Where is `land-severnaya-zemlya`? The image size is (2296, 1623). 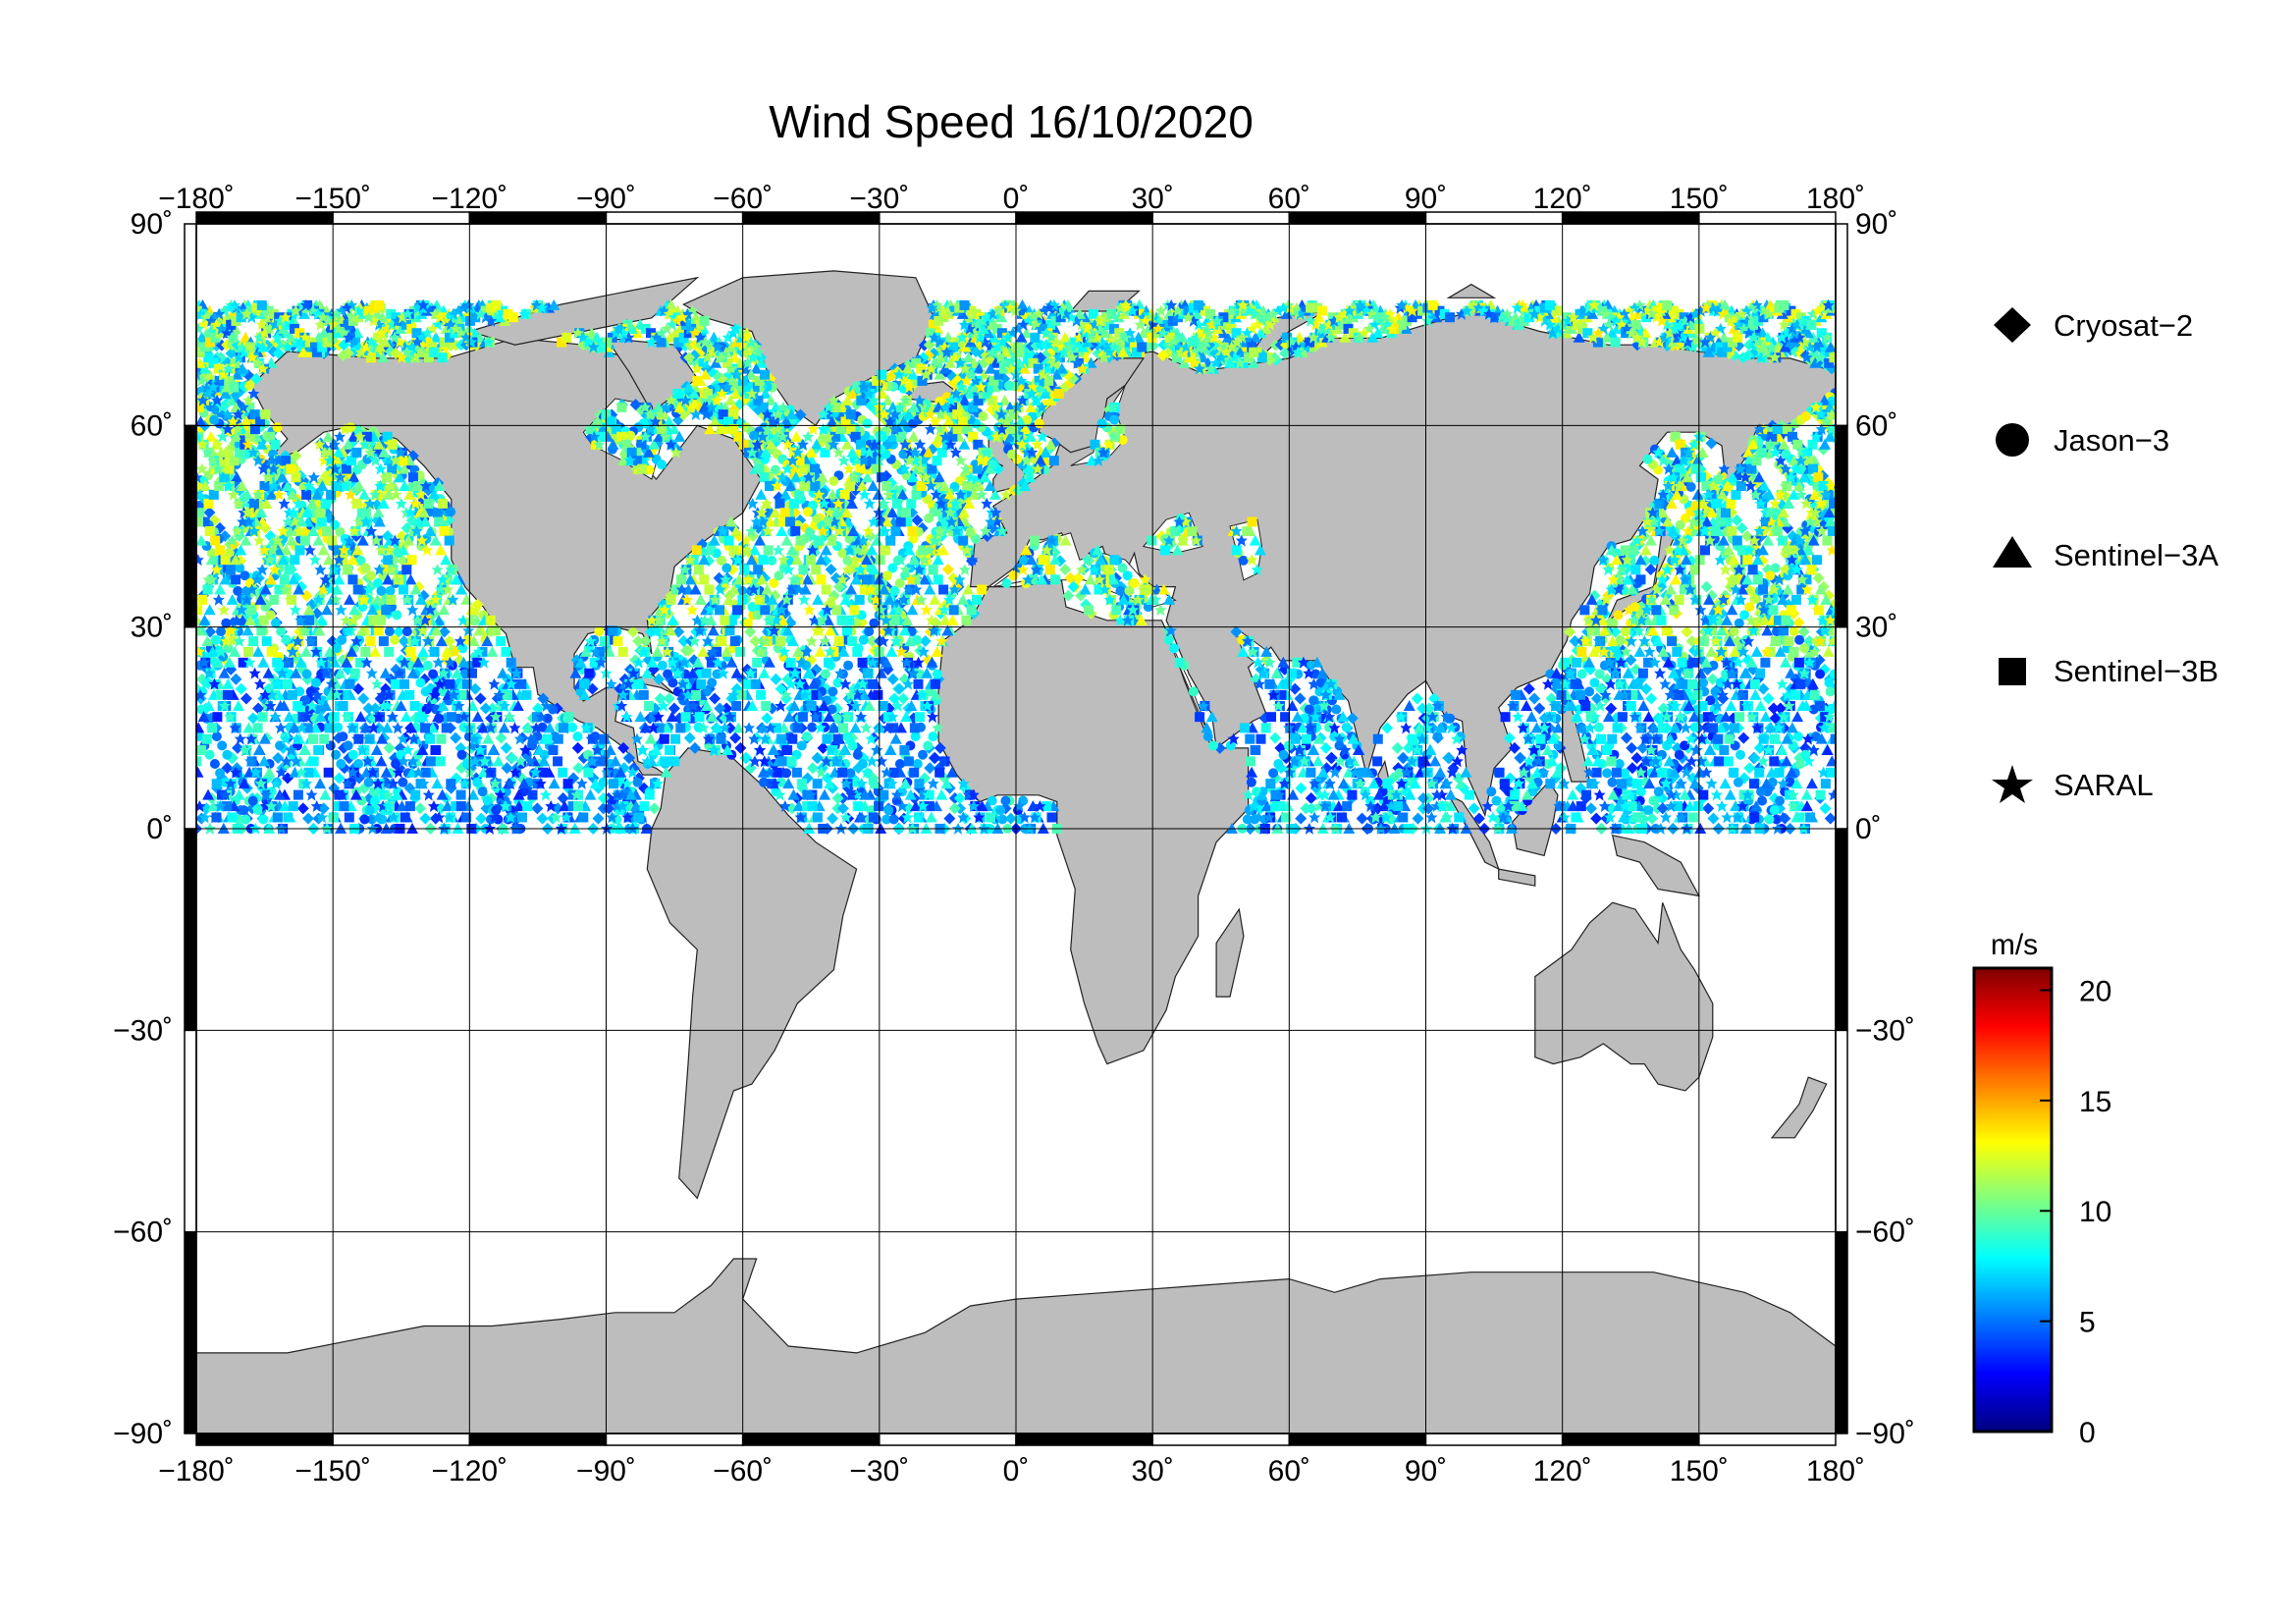 land-severnaya-zemlya is located at coordinates (1471, 290).